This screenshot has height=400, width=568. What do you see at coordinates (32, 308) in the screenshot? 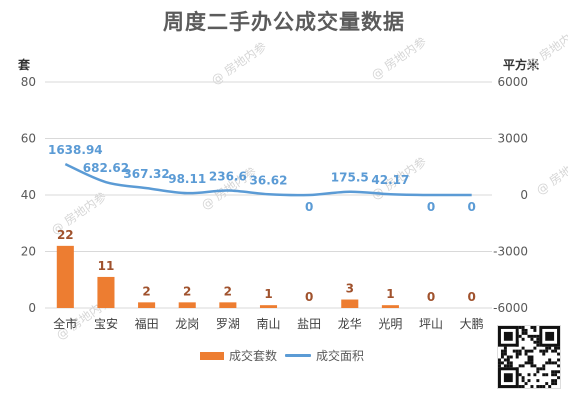
I see `left-tick-label: 0` at bounding box center [32, 308].